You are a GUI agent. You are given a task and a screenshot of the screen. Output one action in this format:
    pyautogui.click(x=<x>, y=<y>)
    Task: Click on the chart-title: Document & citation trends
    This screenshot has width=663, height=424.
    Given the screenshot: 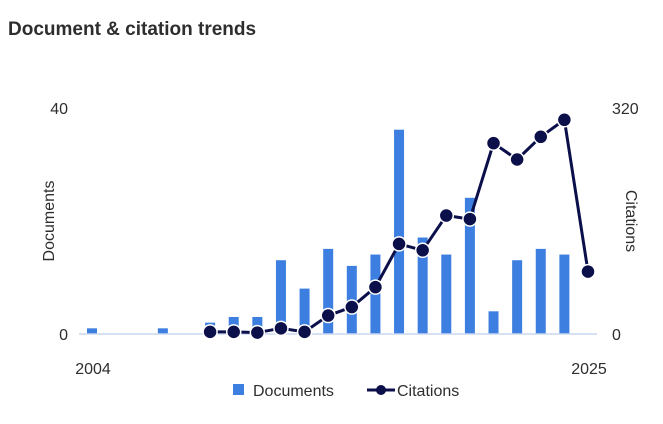 What is the action you would take?
    pyautogui.click(x=132, y=29)
    